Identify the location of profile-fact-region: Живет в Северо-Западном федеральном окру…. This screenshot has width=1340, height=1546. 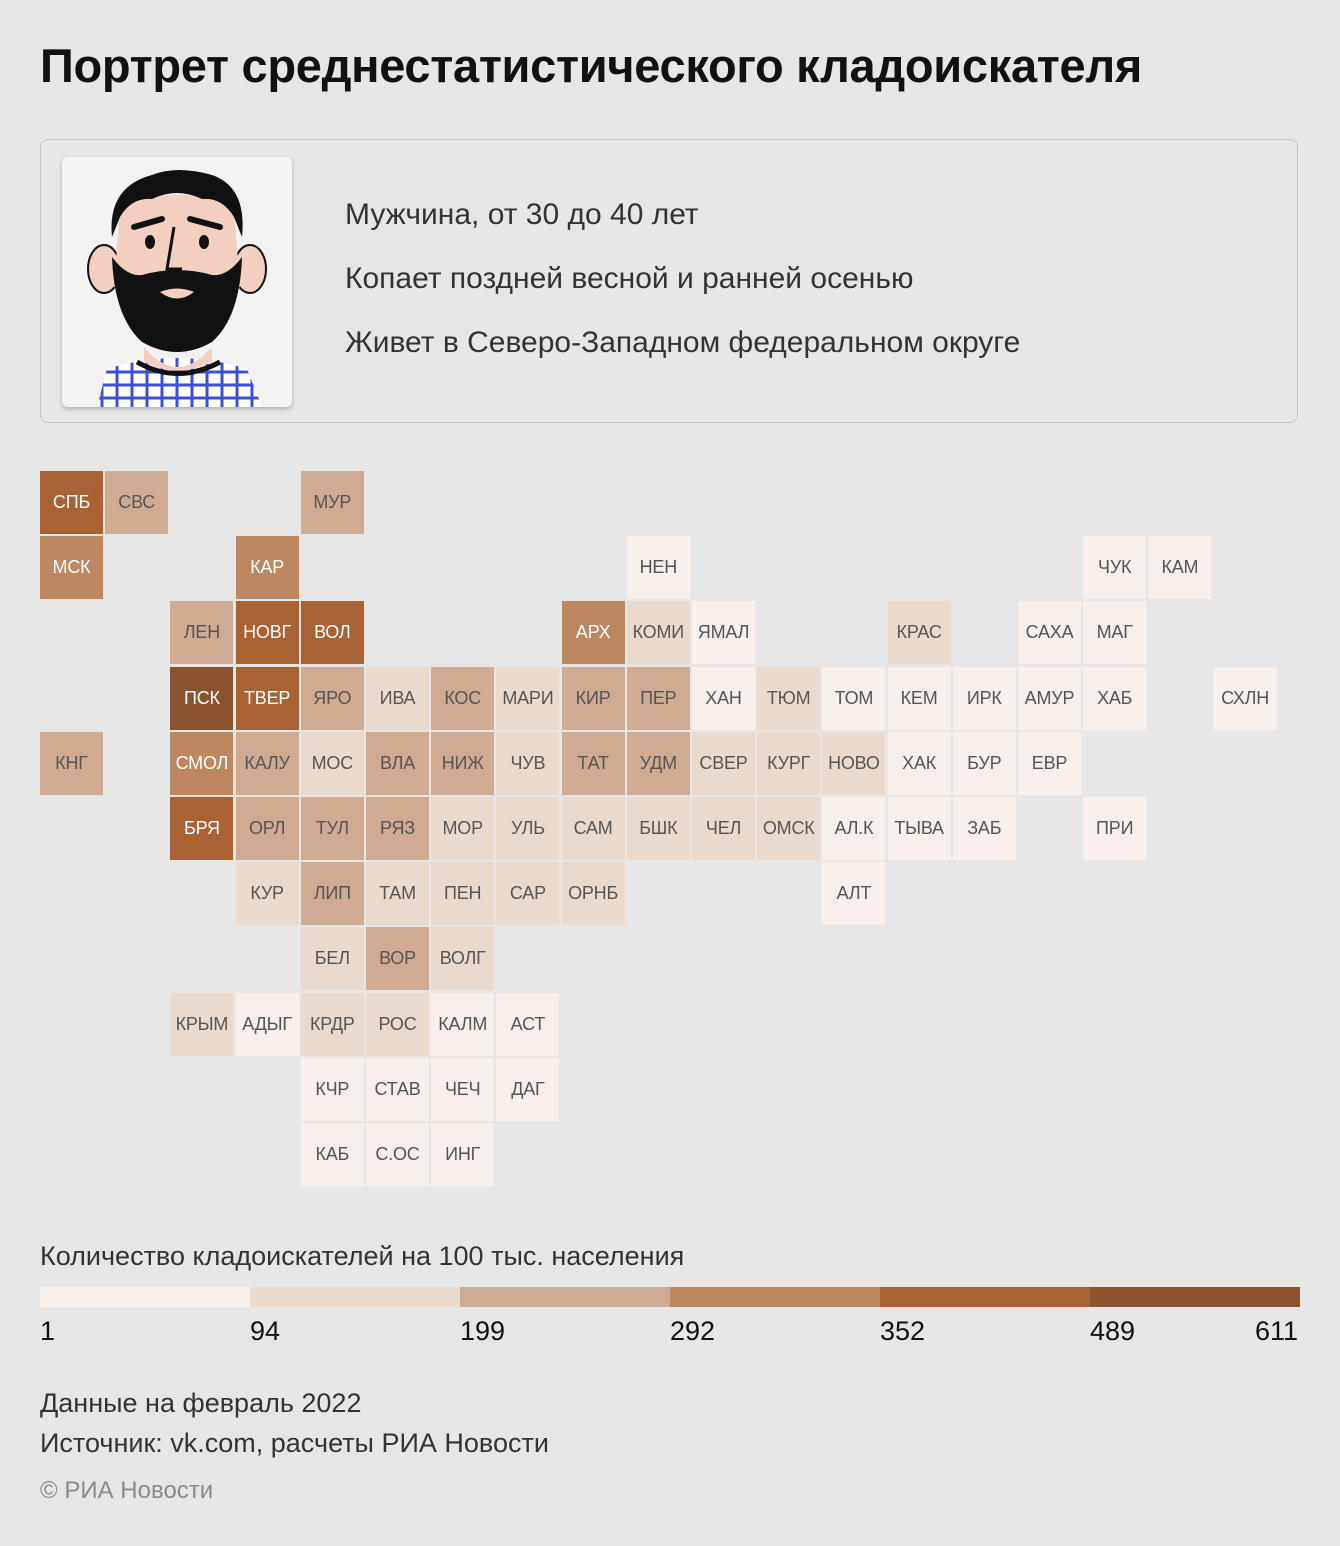
(683, 342).